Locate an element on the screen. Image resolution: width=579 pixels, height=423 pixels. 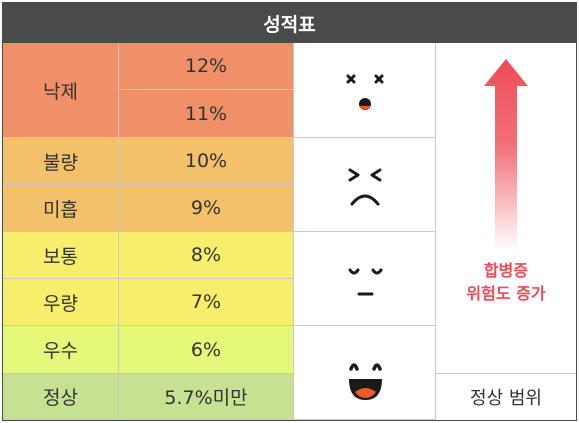
risk-label-line2: 위험도 증가 is located at coordinates (506, 293).